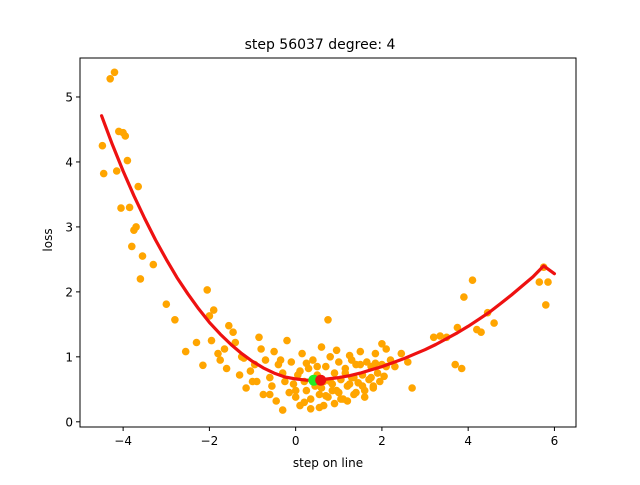 This screenshot has height=485, width=640. I want to click on x-tick-label: 0, so click(296, 441).